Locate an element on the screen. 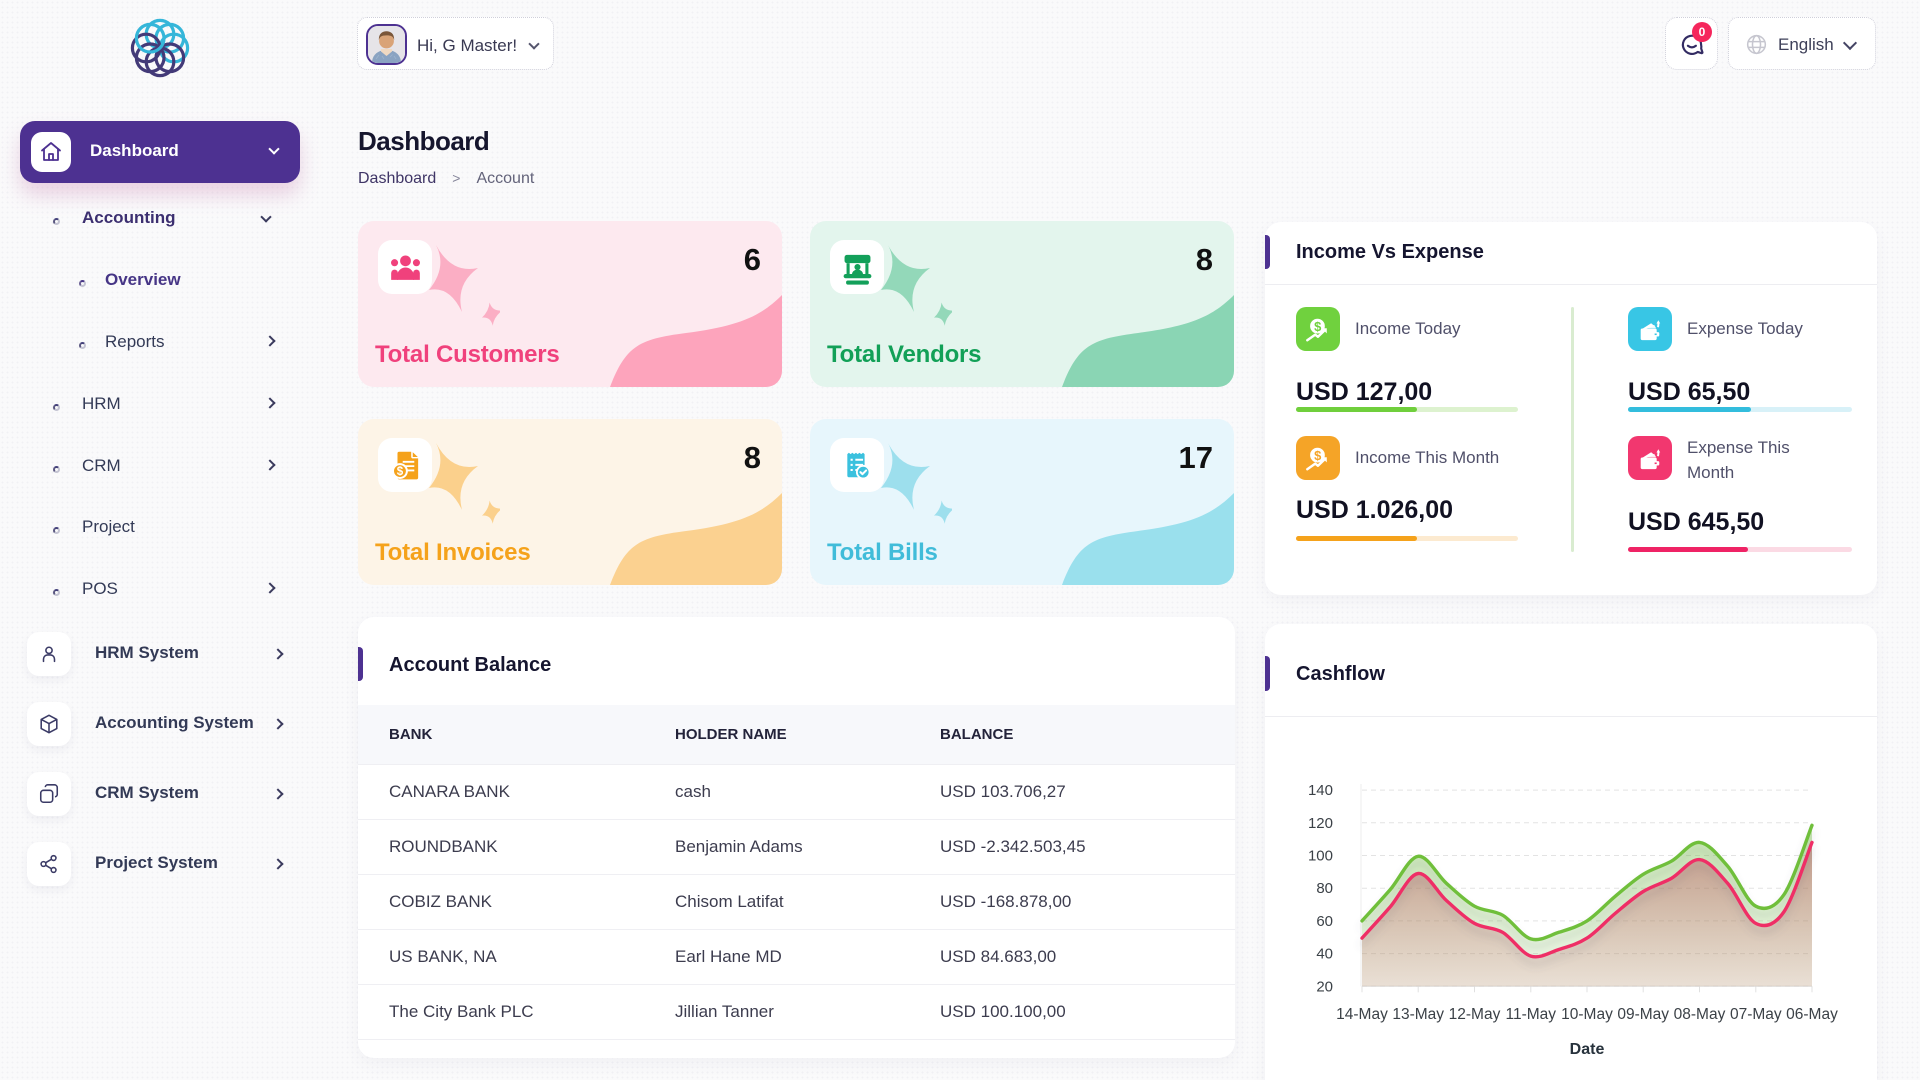 This screenshot has height=1080, width=1920. svg-text: 100 is located at coordinates (1320, 856).